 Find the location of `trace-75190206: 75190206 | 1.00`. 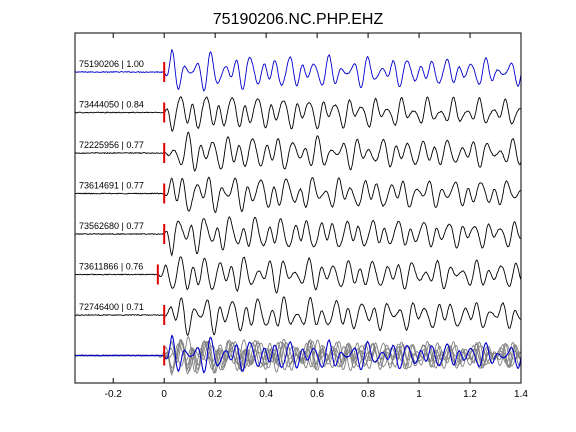

trace-75190206: 75190206 | 1.00 is located at coordinates (298, 70).